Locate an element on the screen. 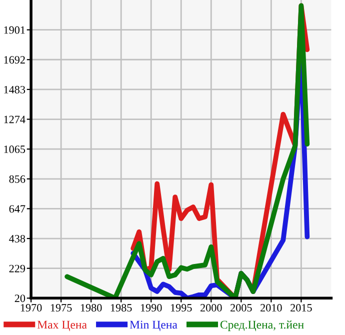  y-tick-label: 1692 is located at coordinates (14, 60).